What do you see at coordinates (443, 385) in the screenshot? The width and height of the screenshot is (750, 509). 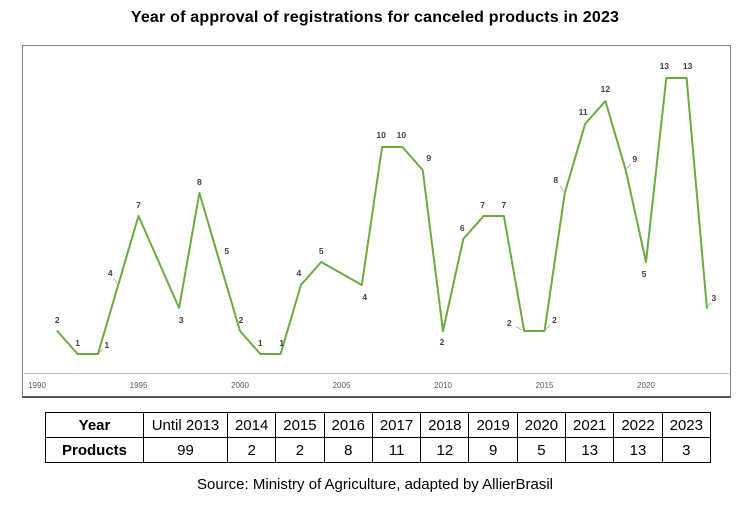 I see `x-axis-tick-label: 2010` at bounding box center [443, 385].